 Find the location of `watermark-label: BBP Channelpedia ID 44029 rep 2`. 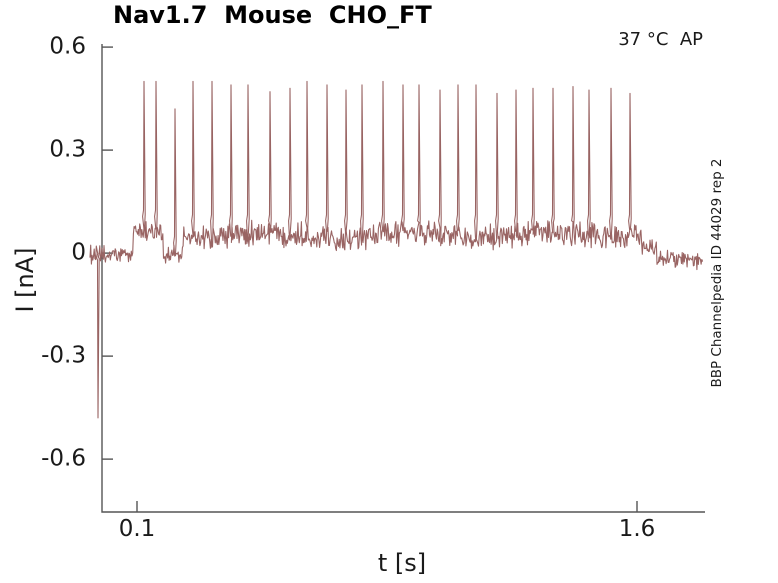

watermark-label: BBP Channelpedia ID 44029 rep 2 is located at coordinates (717, 273).